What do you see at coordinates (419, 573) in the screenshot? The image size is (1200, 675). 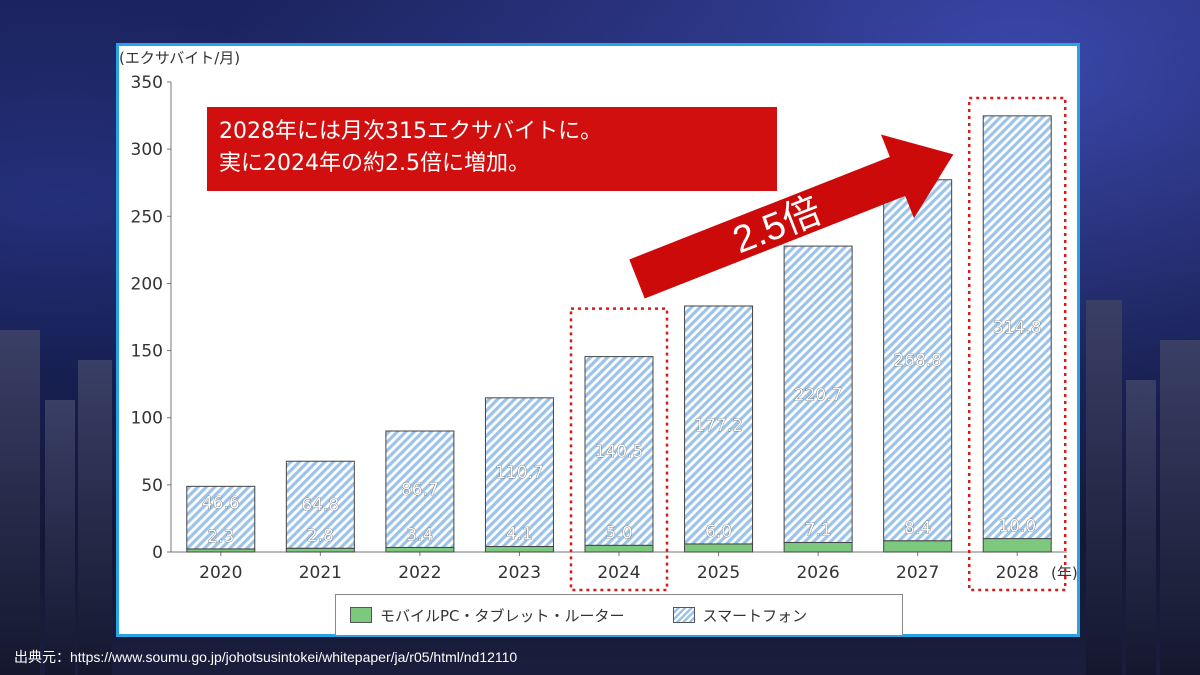 I see `x-tick-label: 2022` at bounding box center [419, 573].